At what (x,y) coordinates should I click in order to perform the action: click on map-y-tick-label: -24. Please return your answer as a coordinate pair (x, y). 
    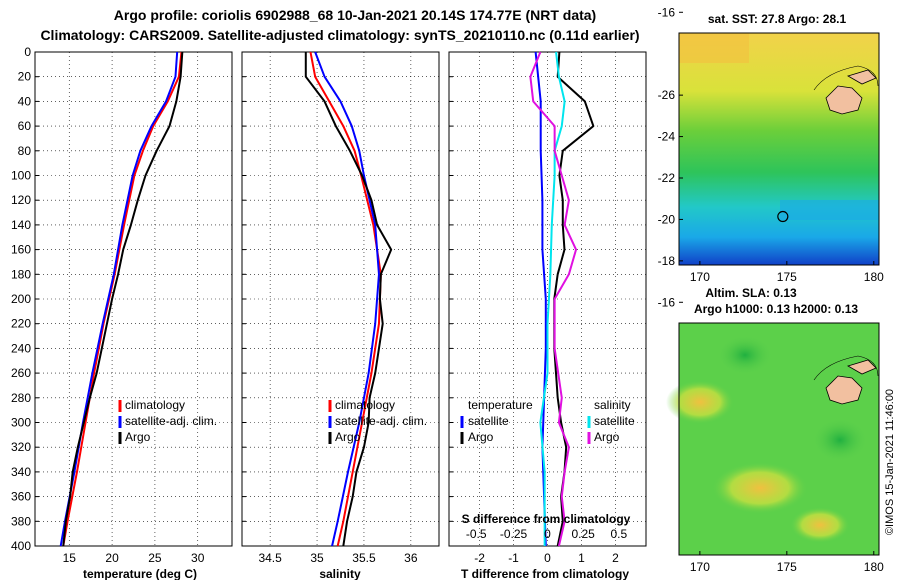
    Looking at the image, I should click on (667, 137).